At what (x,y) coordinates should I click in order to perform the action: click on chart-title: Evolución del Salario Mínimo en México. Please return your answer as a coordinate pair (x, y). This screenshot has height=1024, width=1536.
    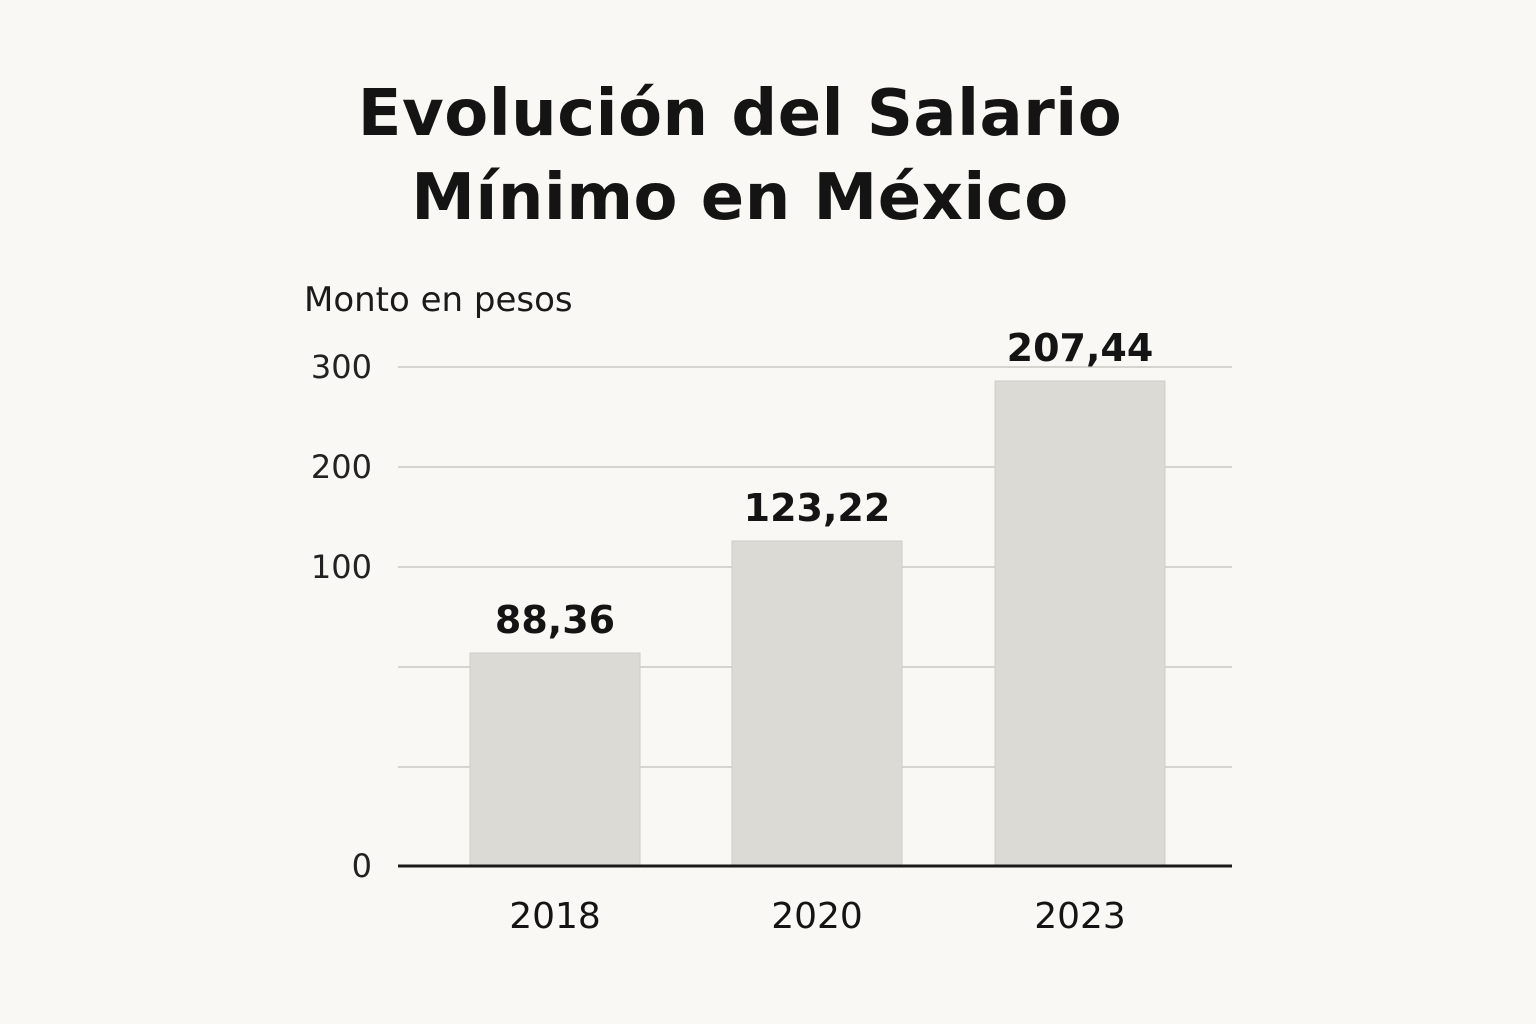
    Looking at the image, I should click on (740, 156).